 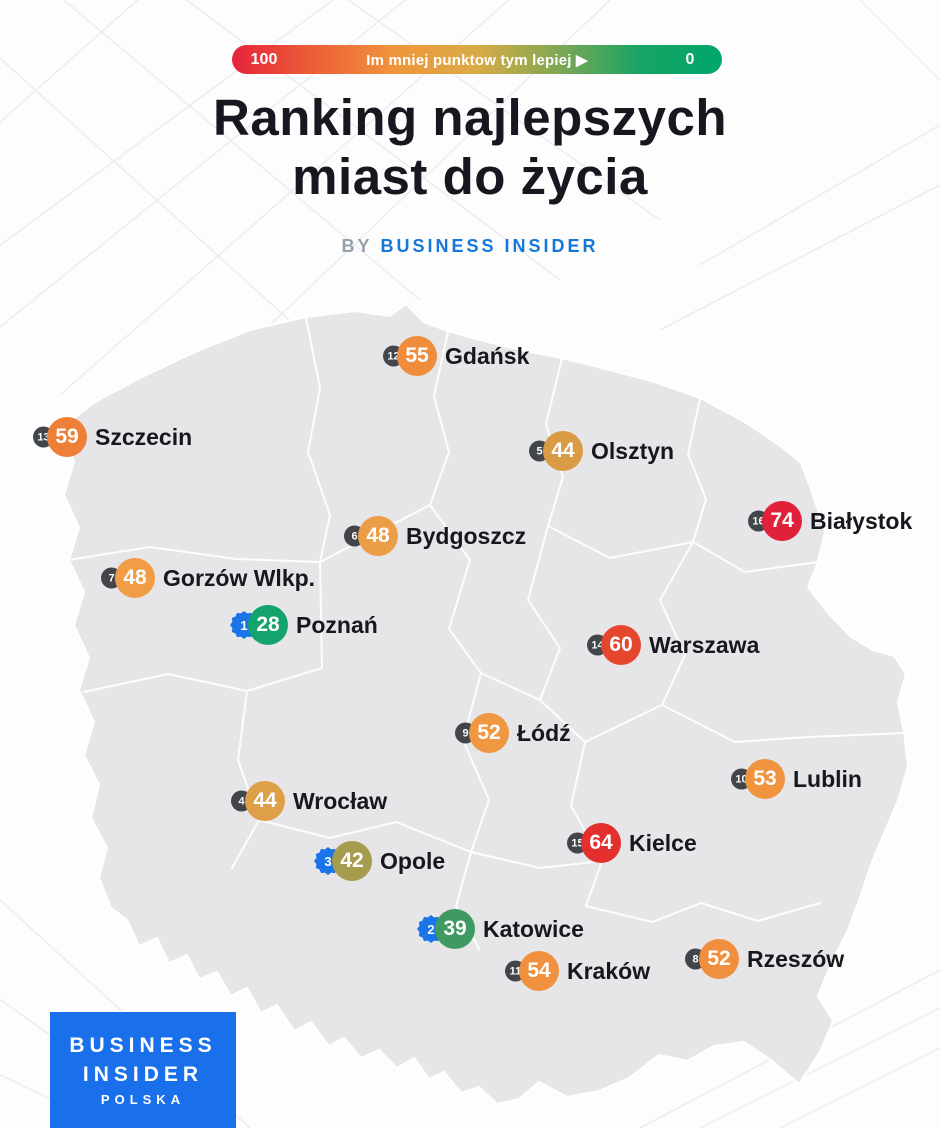 I want to click on logo-line1: BUSINESS, so click(x=143, y=1045).